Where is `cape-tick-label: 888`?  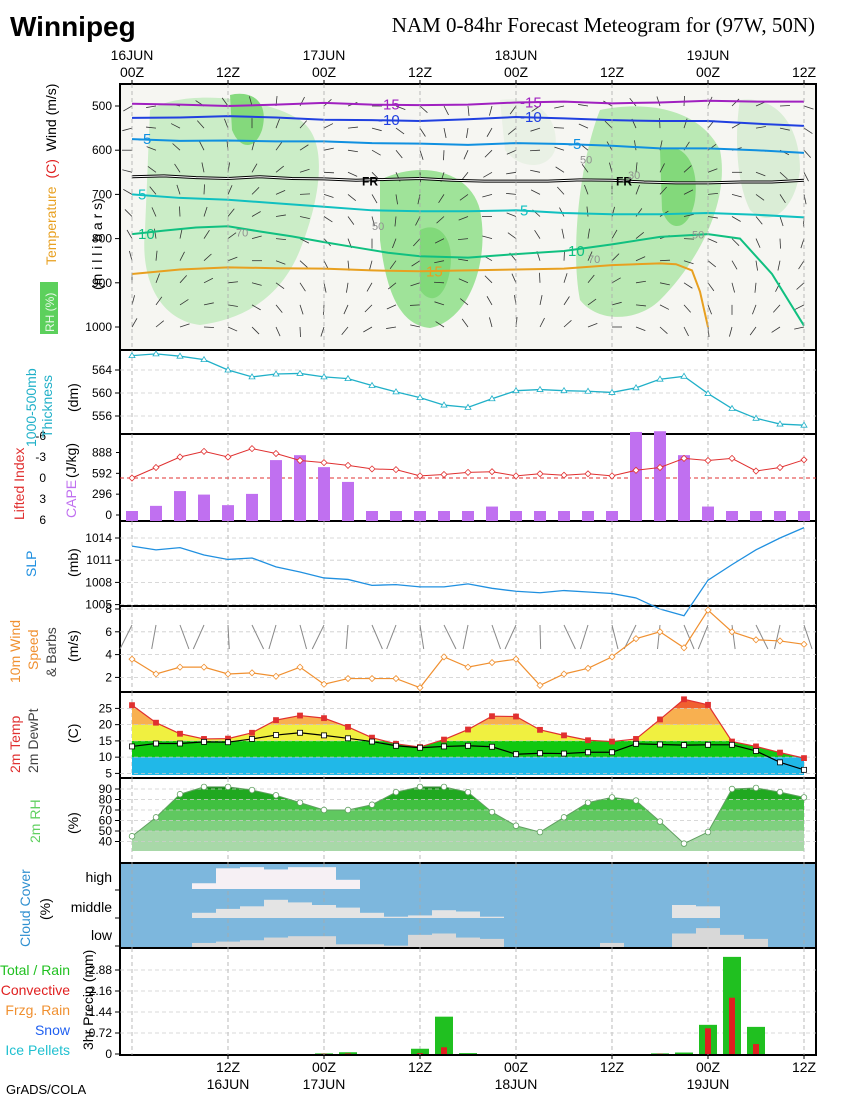 cape-tick-label: 888 is located at coordinates (102, 453).